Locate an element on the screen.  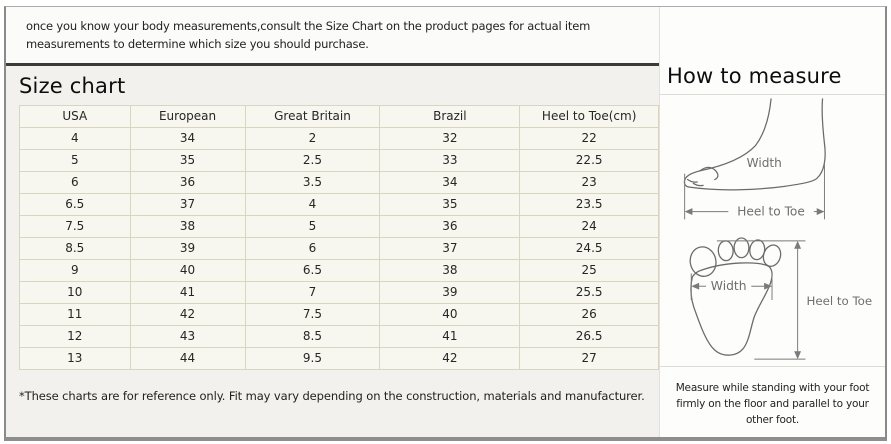
table-cell: 27 is located at coordinates (589, 358).